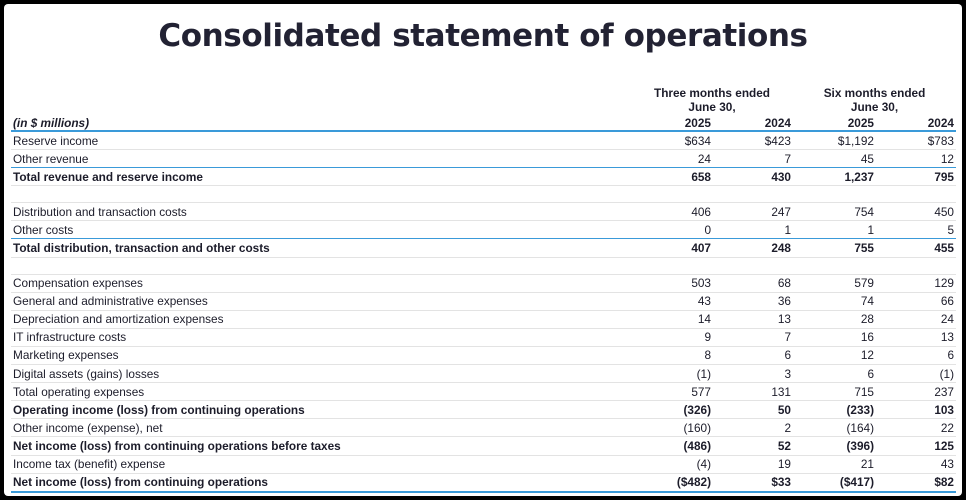 Image resolution: width=966 pixels, height=500 pixels. I want to click on row-value: 28, so click(834, 319).